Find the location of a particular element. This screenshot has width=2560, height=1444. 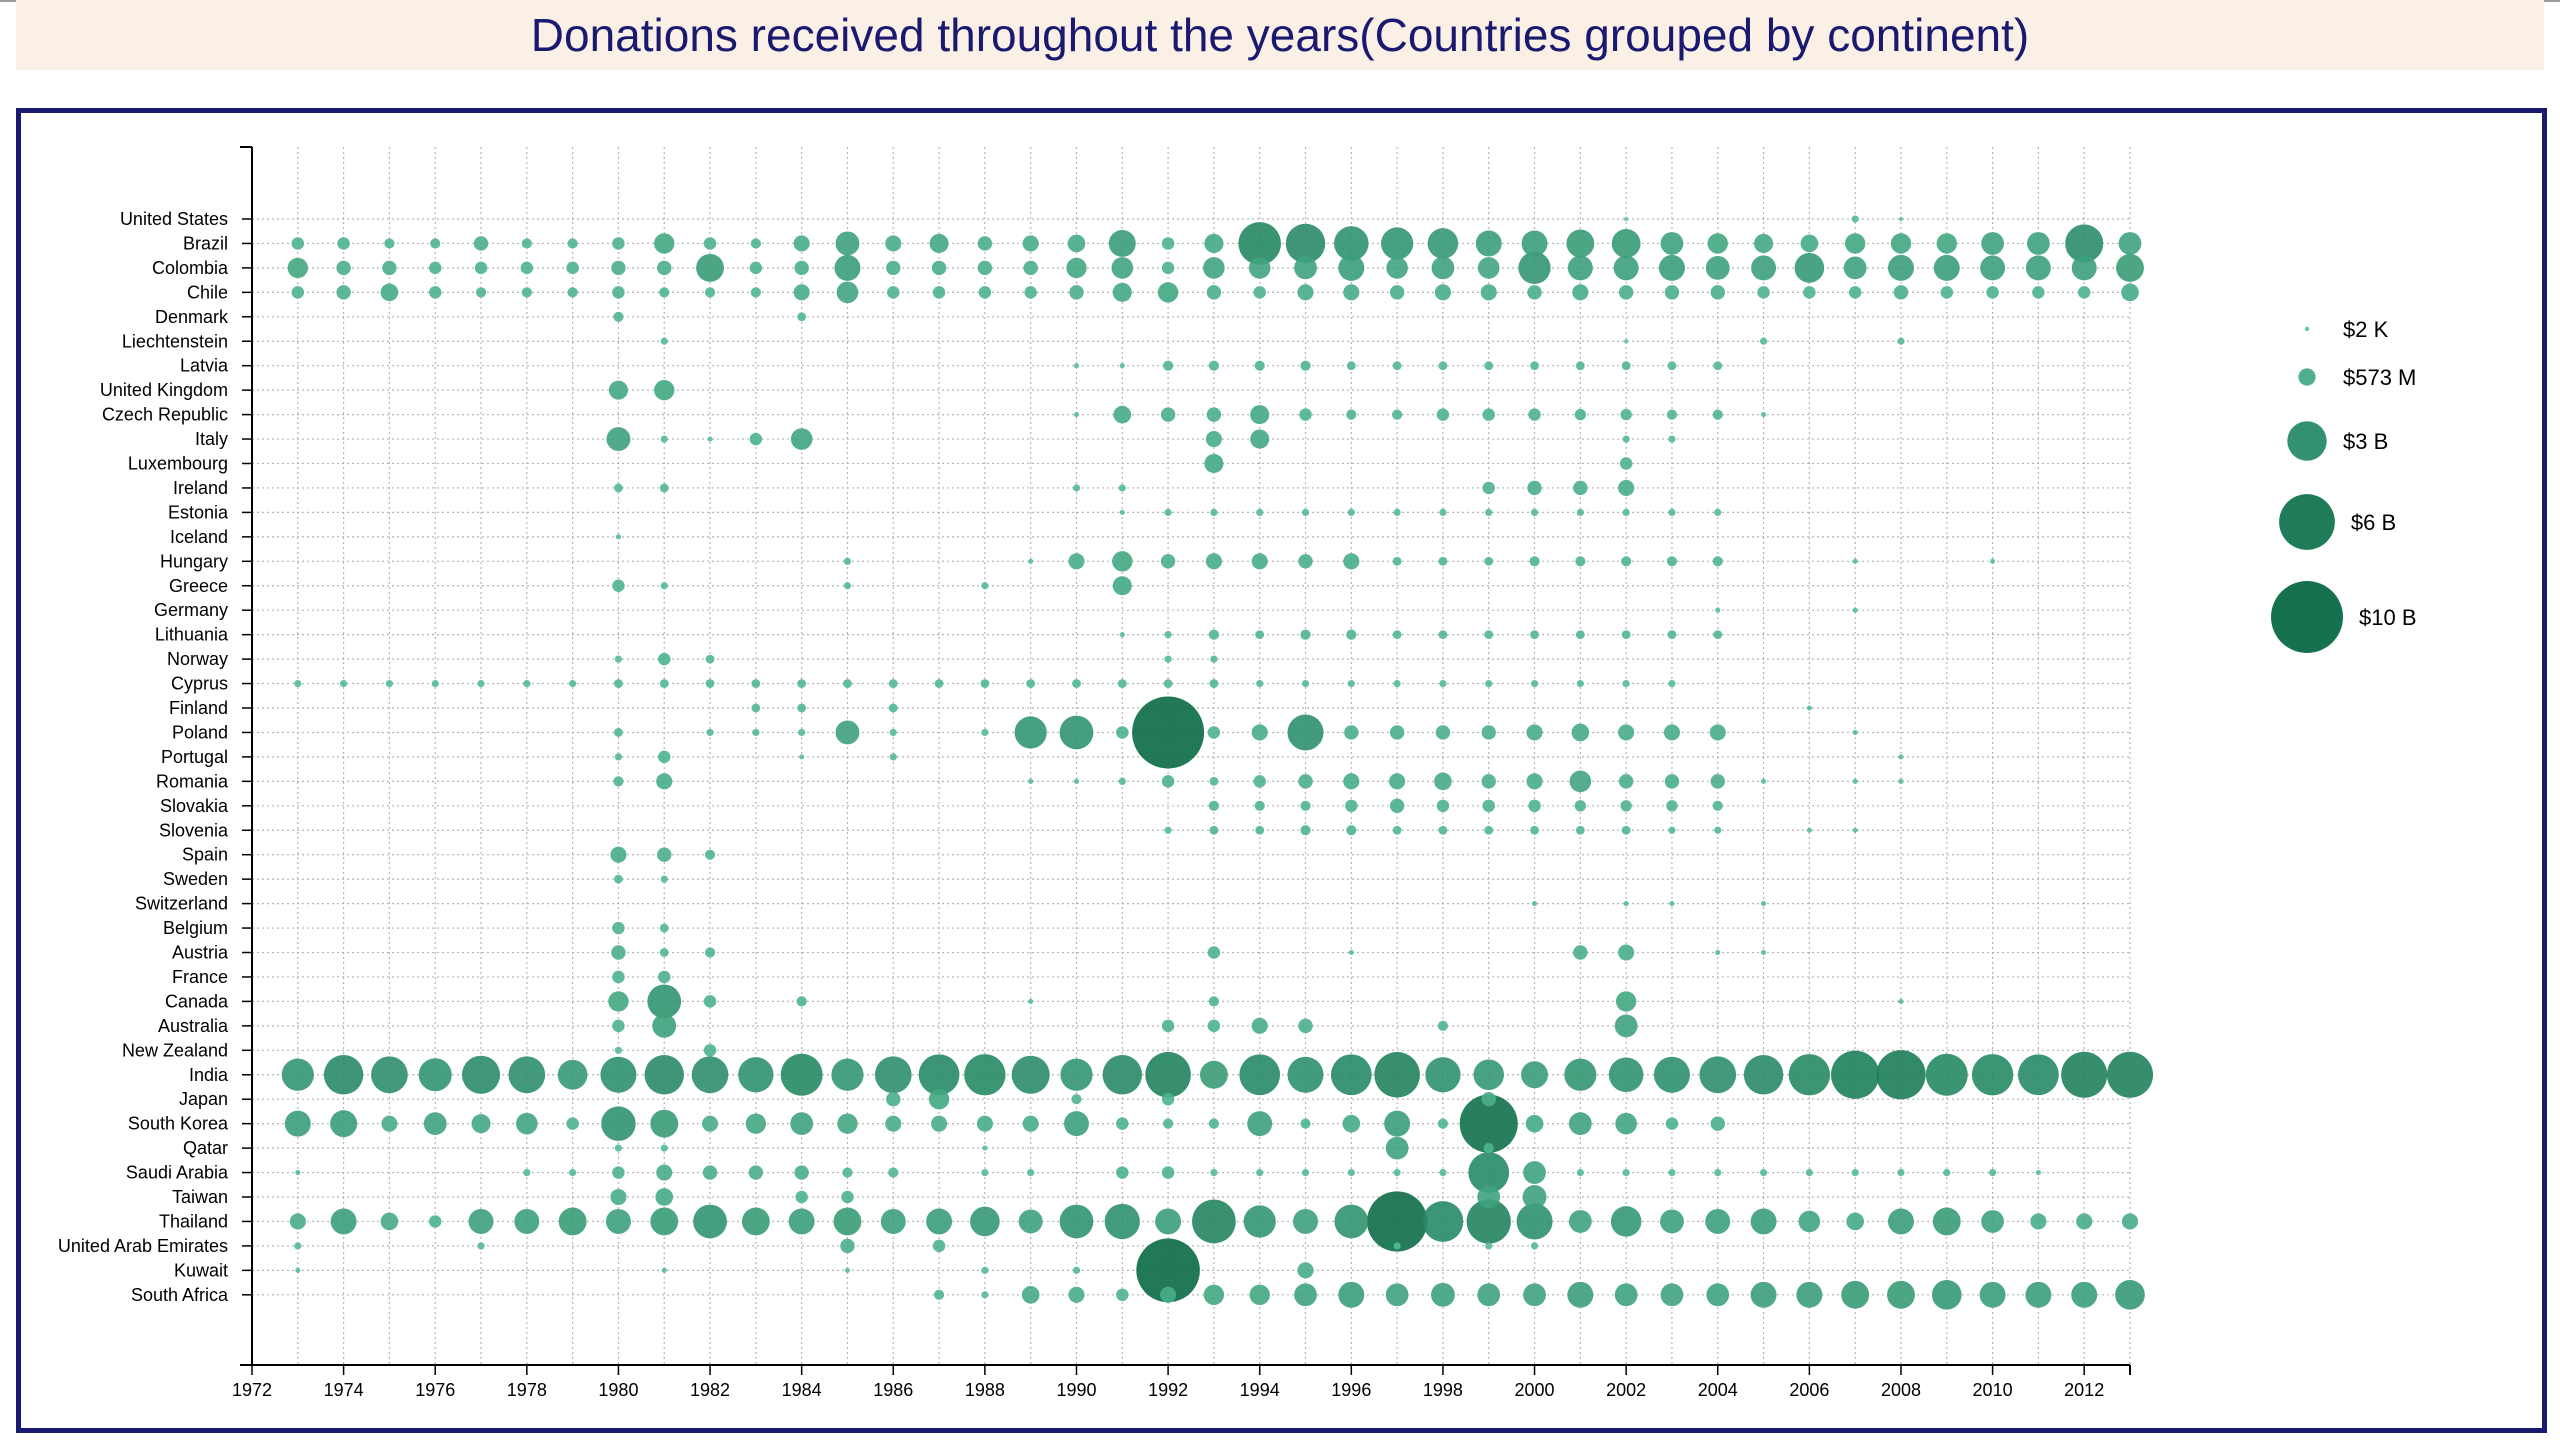

x-tick-label: 2006 is located at coordinates (1809, 1390).